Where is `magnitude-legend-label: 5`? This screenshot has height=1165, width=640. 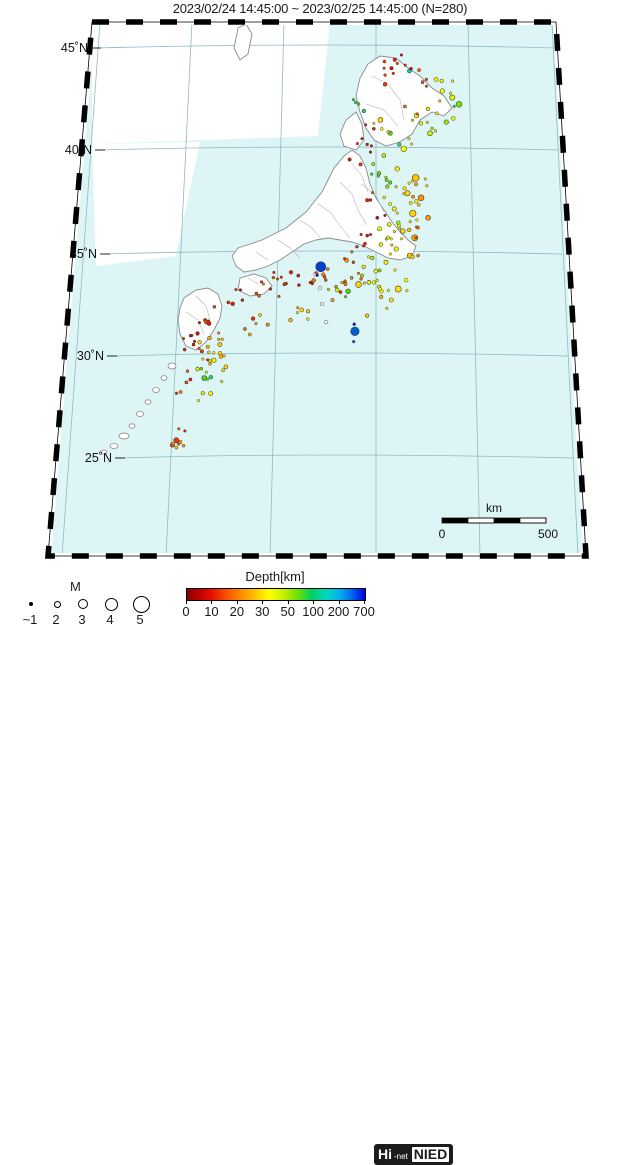
magnitude-legend-label: 5 is located at coordinates (140, 619).